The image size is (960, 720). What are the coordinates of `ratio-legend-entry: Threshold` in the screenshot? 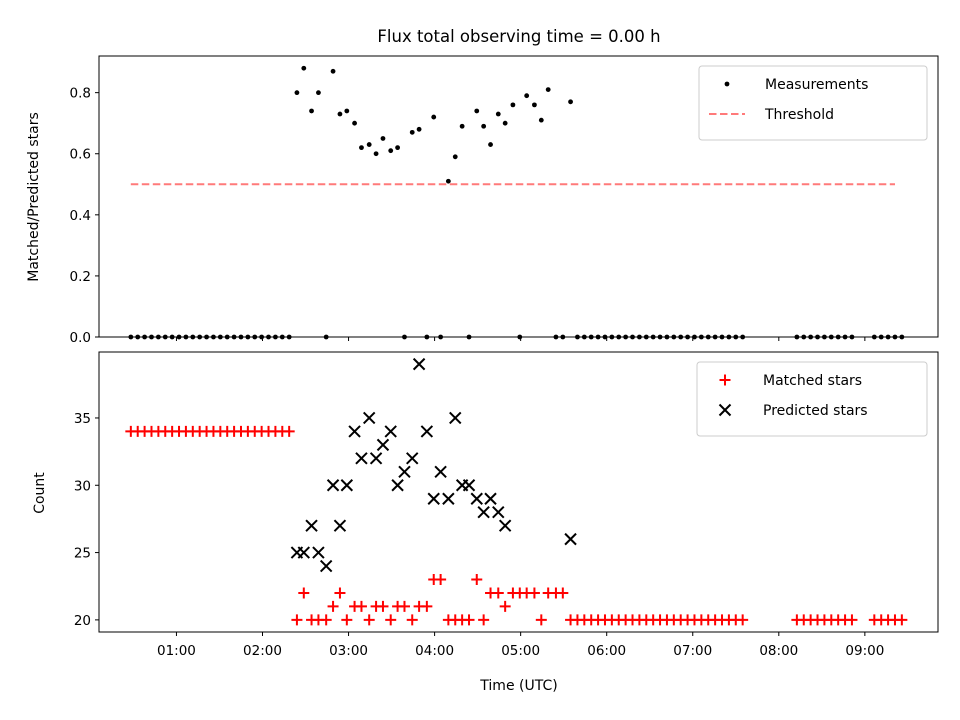 It's located at (771, 115).